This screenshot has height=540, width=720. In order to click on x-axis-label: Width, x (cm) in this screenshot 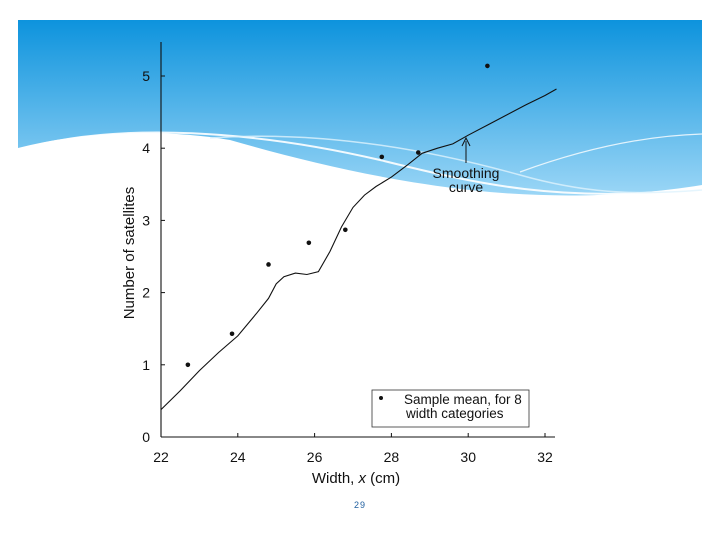, I will do `click(356, 478)`.